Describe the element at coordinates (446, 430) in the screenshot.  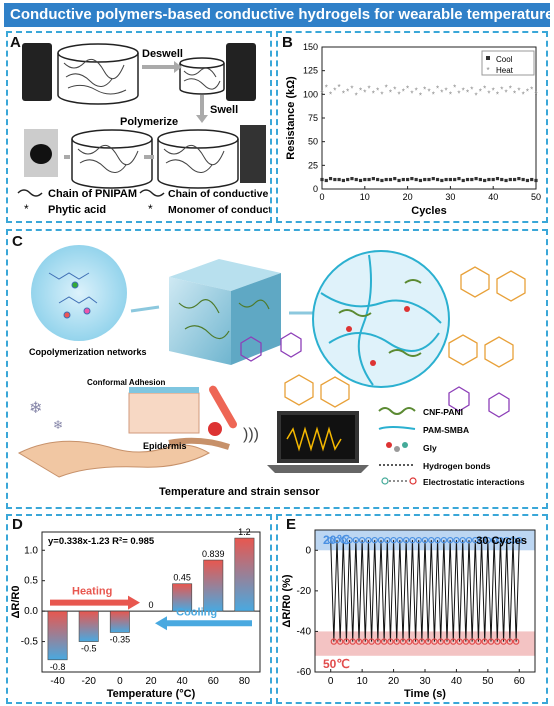
I see `legend-pam-smba: PAM-SMBA` at that location.